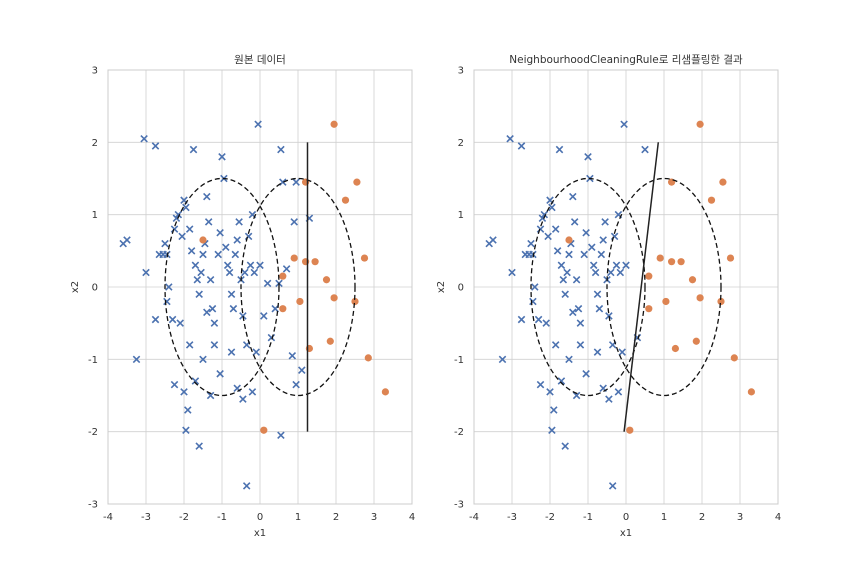  Describe the element at coordinates (626, 60) in the screenshot. I see `chart-title: NeighbourhoodCleaningRule로 리샘플링한 결과` at that location.